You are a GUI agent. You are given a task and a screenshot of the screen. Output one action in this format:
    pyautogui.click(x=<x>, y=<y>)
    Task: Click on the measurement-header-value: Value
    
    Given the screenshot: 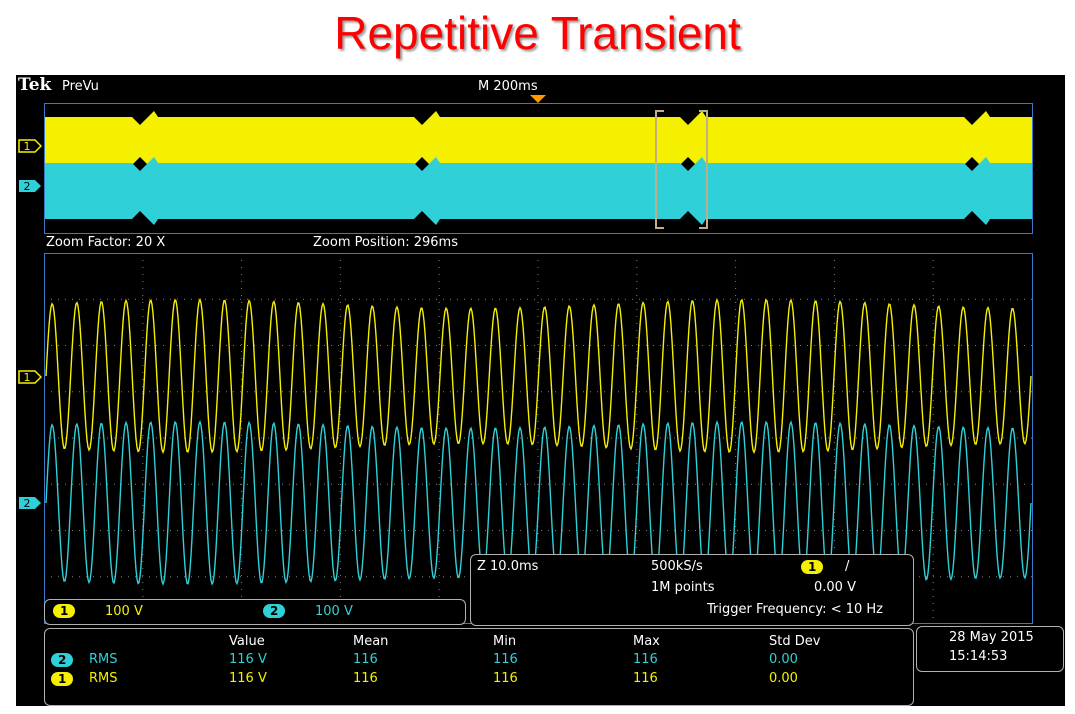 What is the action you would take?
    pyautogui.click(x=247, y=641)
    